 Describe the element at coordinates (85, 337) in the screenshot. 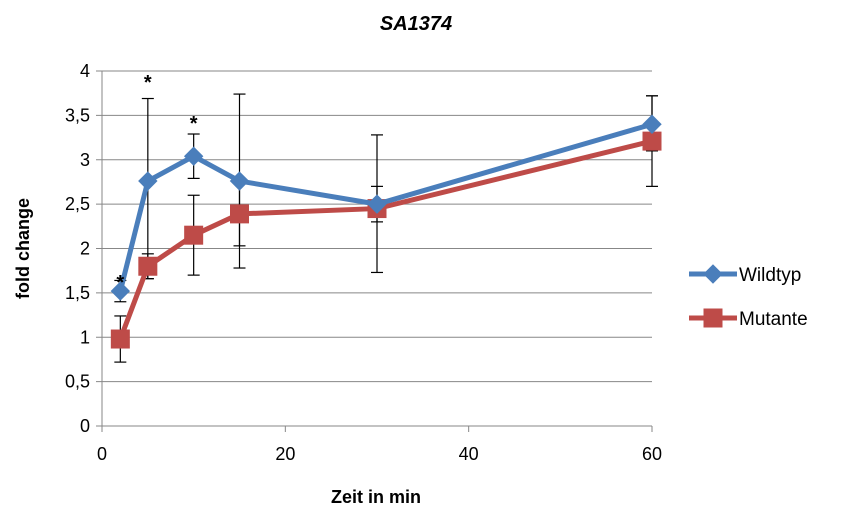

I see `y-tick-label: 1` at that location.